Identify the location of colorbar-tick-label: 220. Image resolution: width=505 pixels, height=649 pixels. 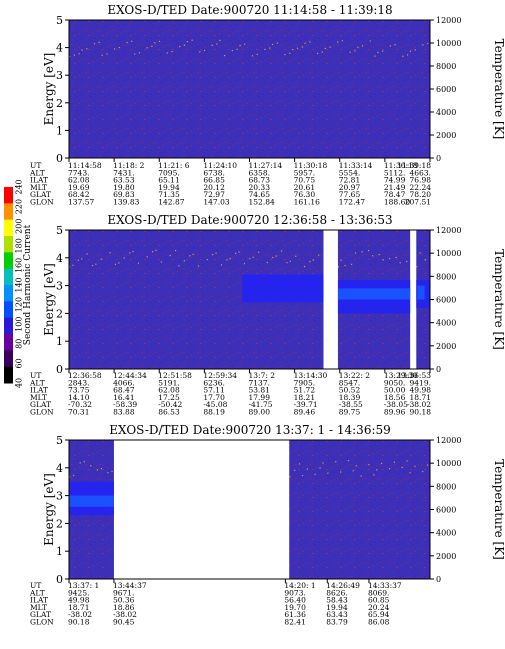
(19, 206).